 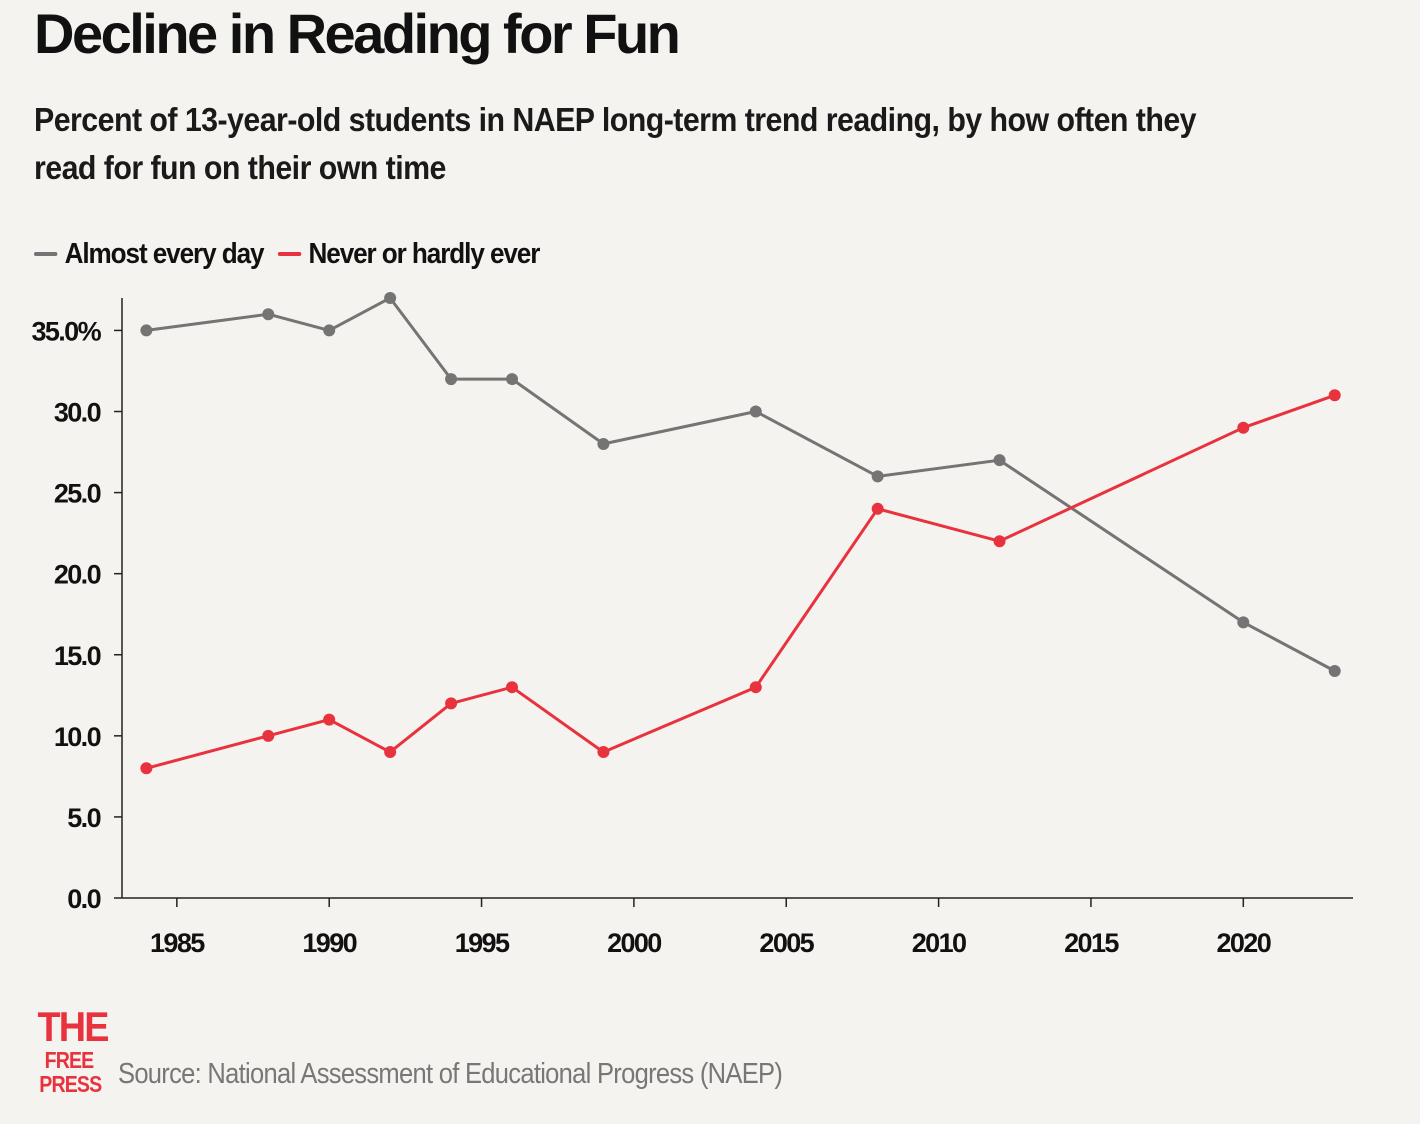 I want to click on y-tick-label: 30.0, so click(x=77, y=413).